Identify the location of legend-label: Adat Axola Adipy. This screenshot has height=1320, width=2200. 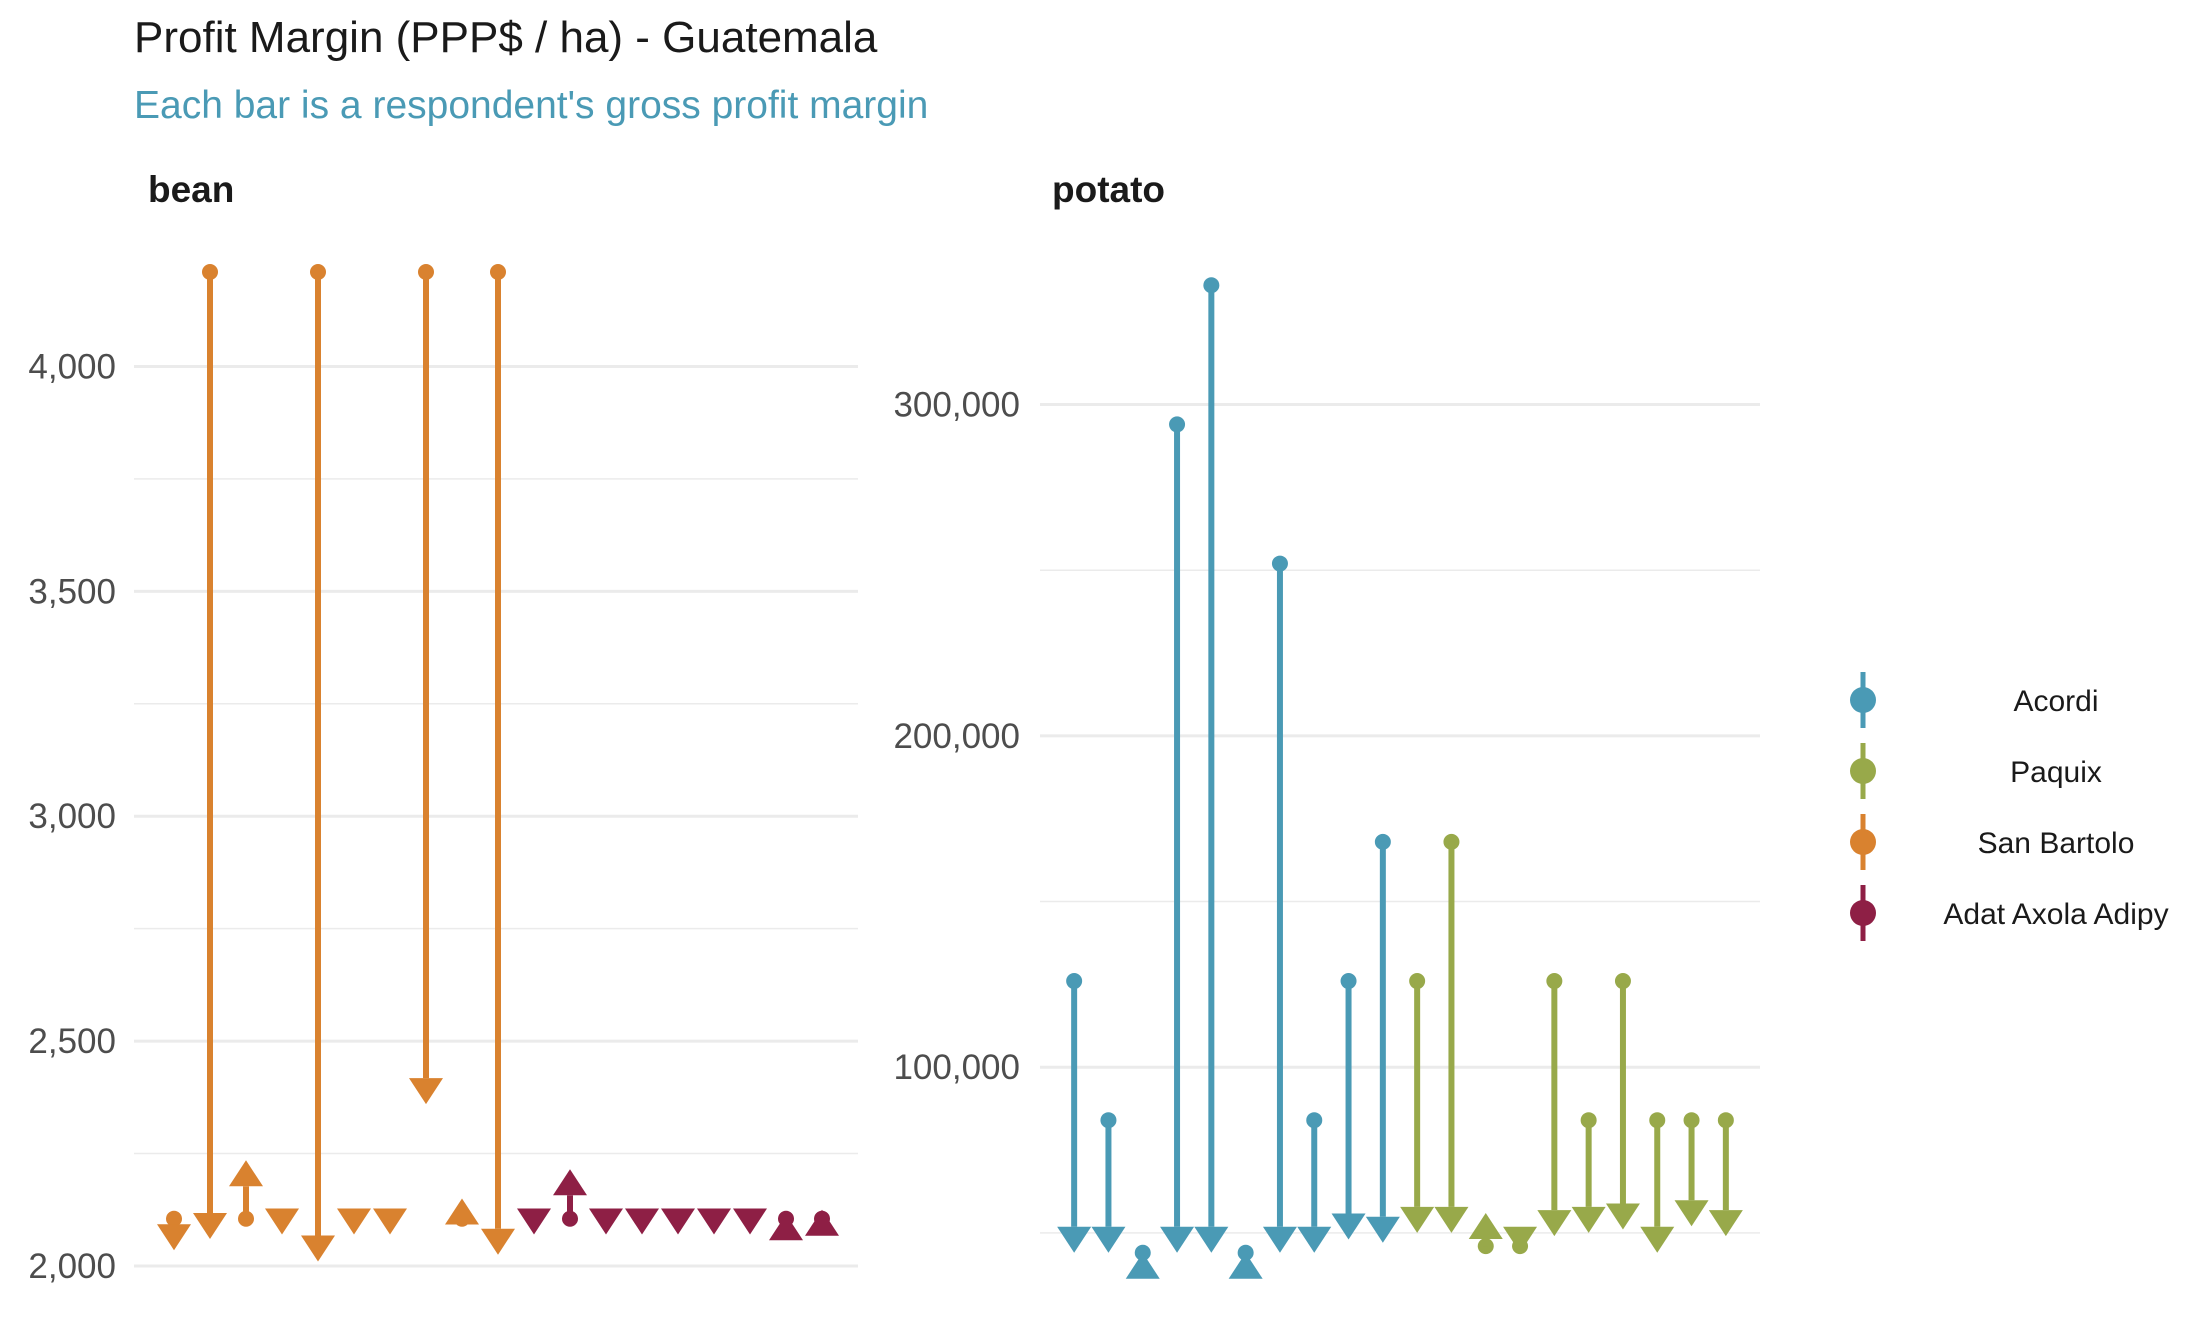
(2055, 914).